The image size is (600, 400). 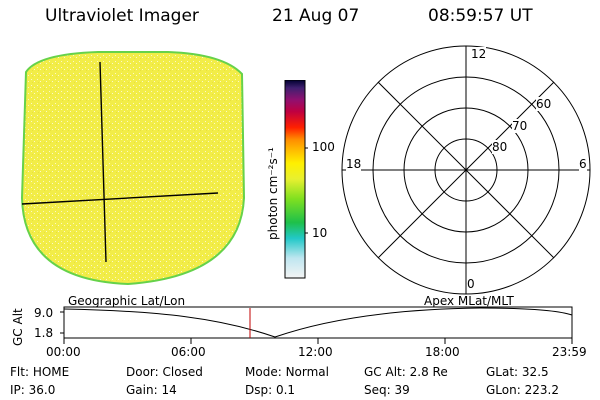 What do you see at coordinates (188, 352) in the screenshot?
I see `x-tick-0600: 06:00` at bounding box center [188, 352].